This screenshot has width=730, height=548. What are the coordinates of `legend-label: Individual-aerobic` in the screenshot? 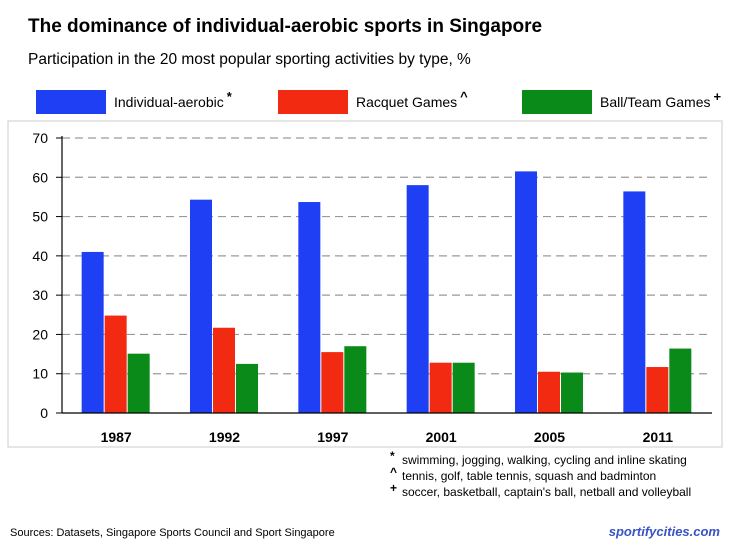 It's located at (169, 102).